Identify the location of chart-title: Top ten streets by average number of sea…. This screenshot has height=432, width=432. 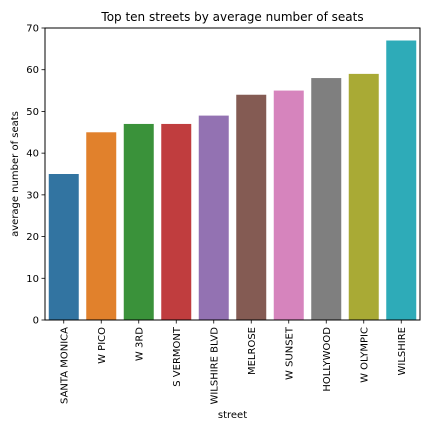
(231, 17).